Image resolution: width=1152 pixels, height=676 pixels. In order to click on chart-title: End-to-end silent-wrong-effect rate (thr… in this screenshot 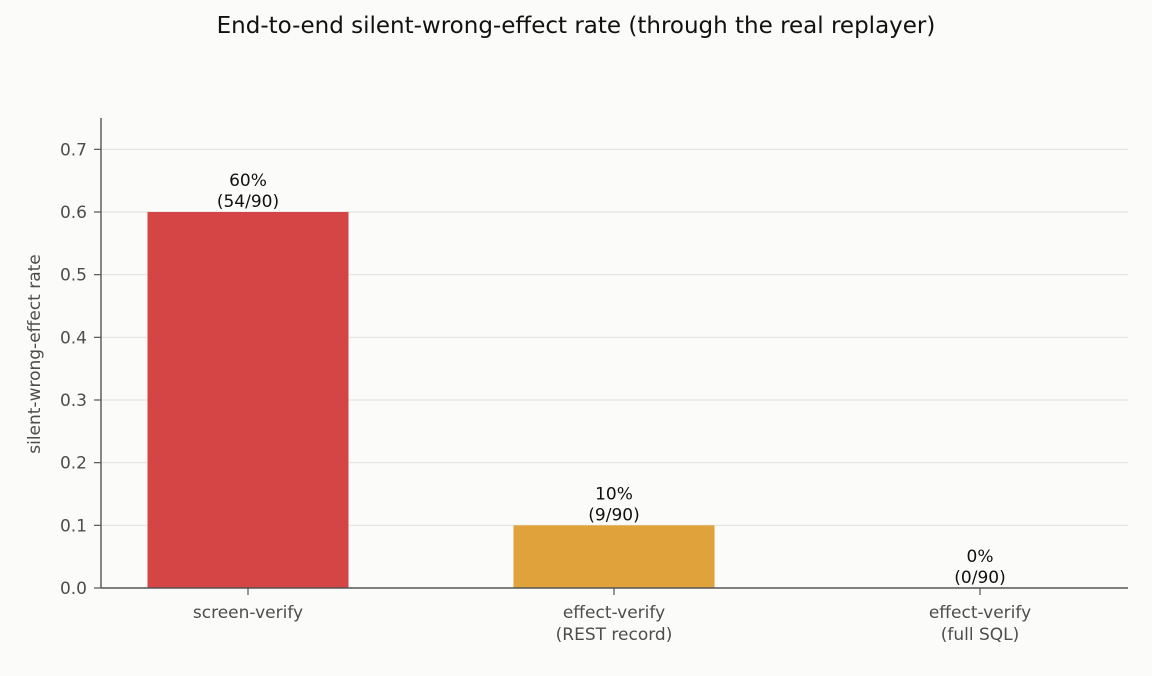, I will do `click(576, 26)`.